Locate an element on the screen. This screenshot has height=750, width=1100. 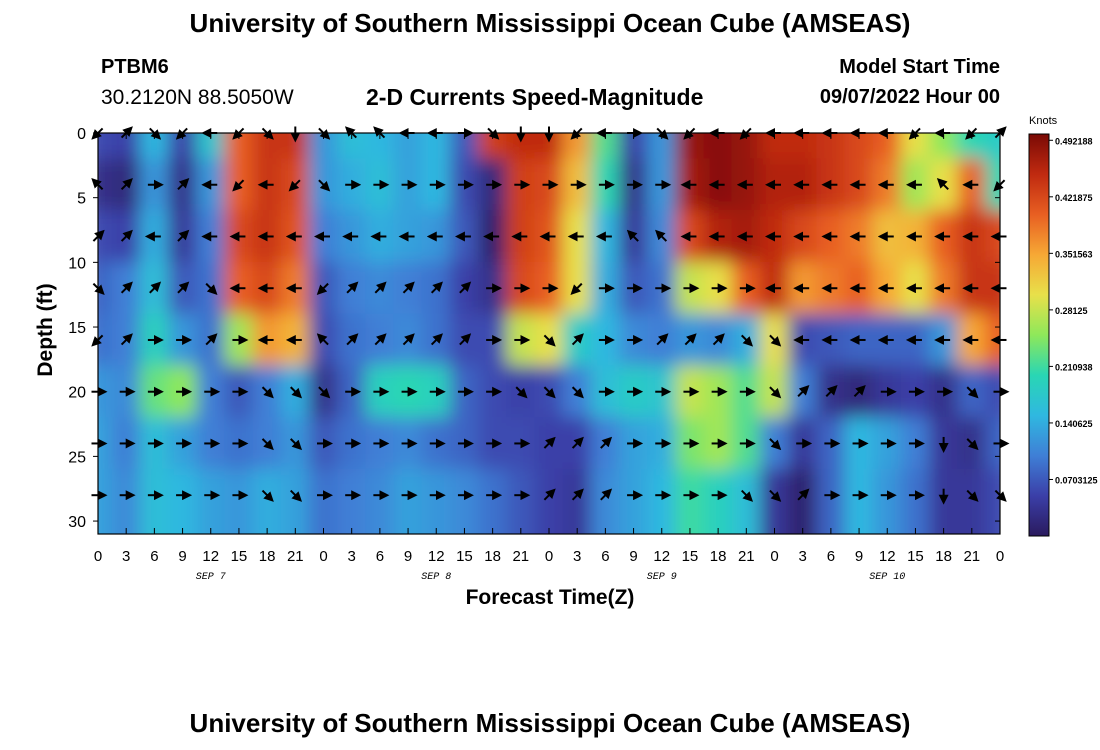
colorbar-scale is located at coordinates (1039, 335).